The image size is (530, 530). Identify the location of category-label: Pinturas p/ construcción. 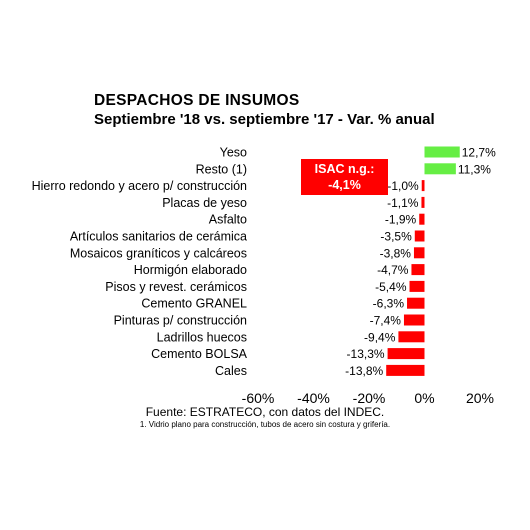
(180, 321).